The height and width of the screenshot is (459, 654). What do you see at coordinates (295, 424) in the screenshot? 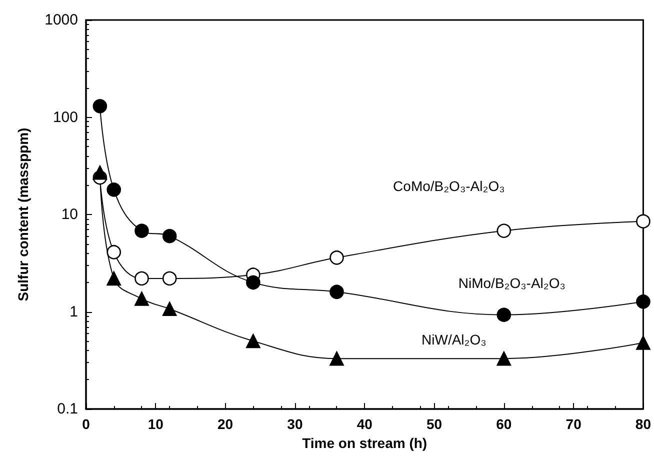
I see `x-tick-label: 30` at bounding box center [295, 424].